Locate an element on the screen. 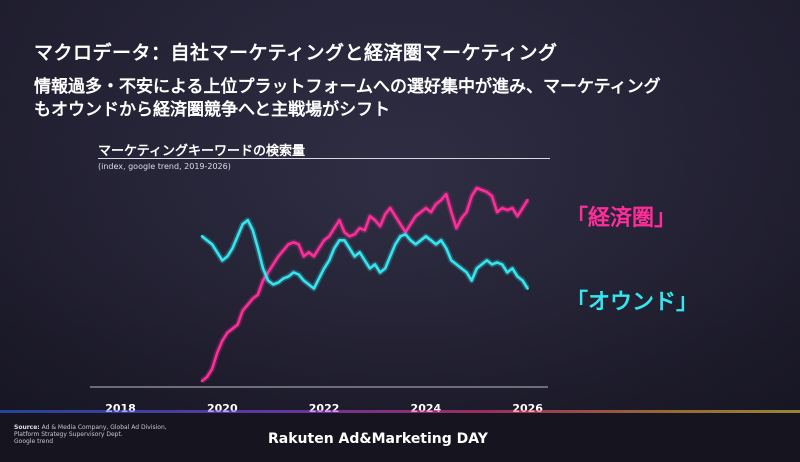  stage-light-bar is located at coordinates (400, 411).